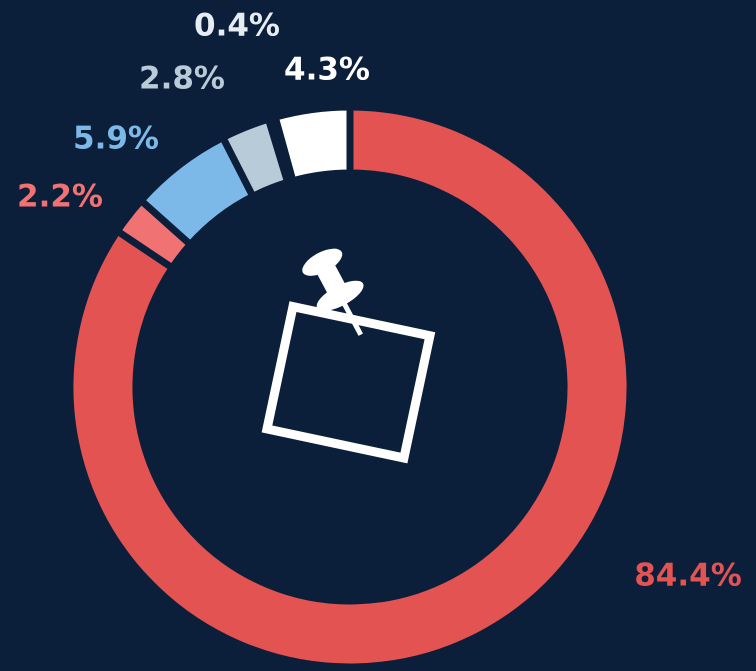  Describe the element at coordinates (688, 576) in the screenshot. I see `value-label: 84.4%` at that location.